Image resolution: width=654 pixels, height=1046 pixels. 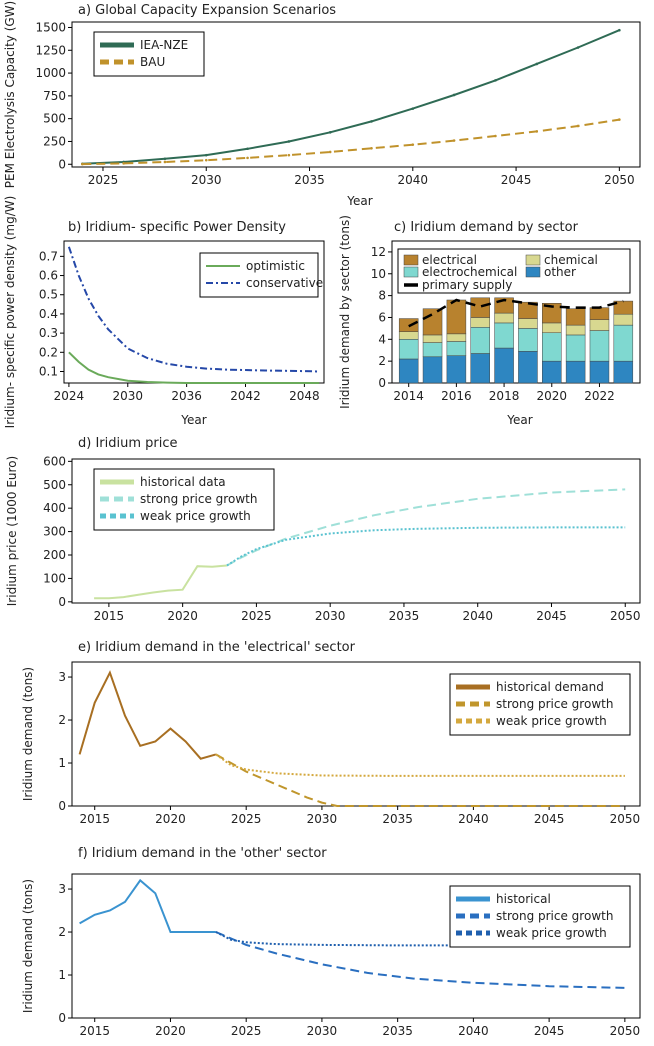 I want to click on x-tick-label: 2042, so click(x=245, y=396).